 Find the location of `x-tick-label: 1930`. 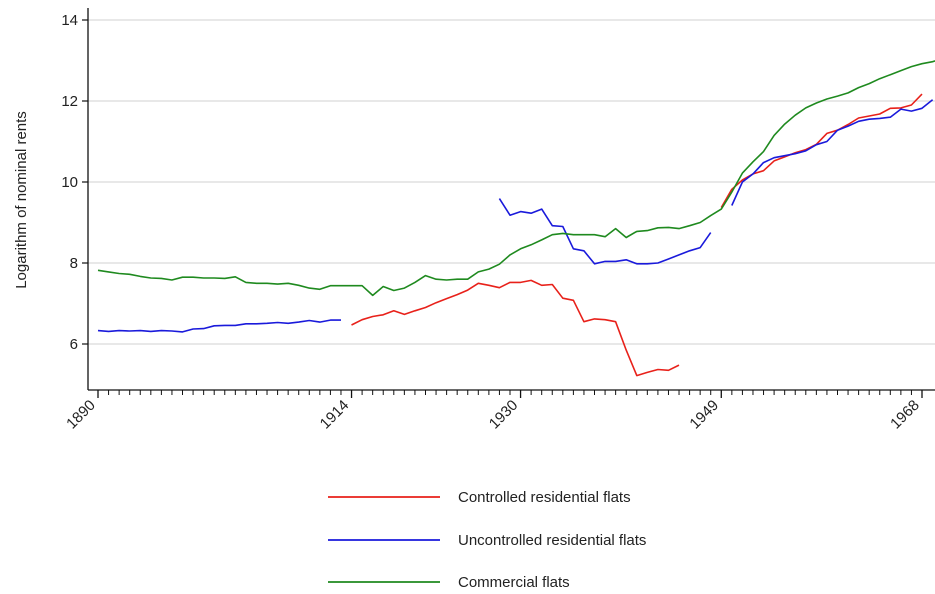

x-tick-label: 1930 is located at coordinates (504, 415).